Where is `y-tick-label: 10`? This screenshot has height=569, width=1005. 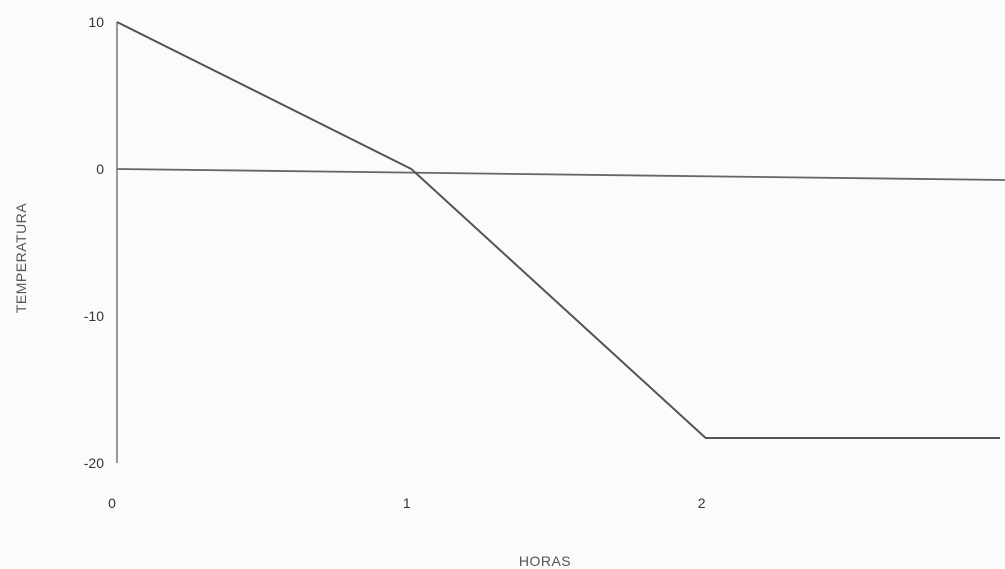
y-tick-label: 10 is located at coordinates (96, 22).